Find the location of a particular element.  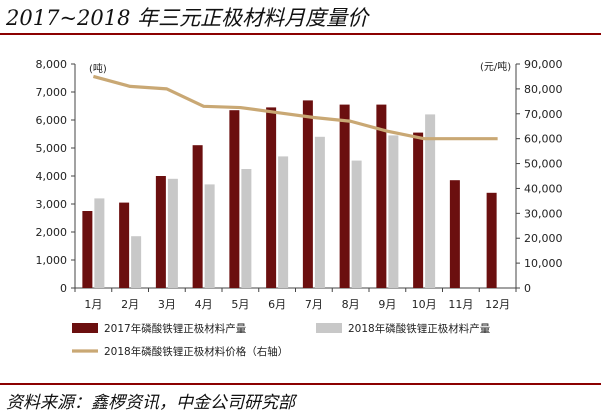

title-underline is located at coordinates (300, 34).